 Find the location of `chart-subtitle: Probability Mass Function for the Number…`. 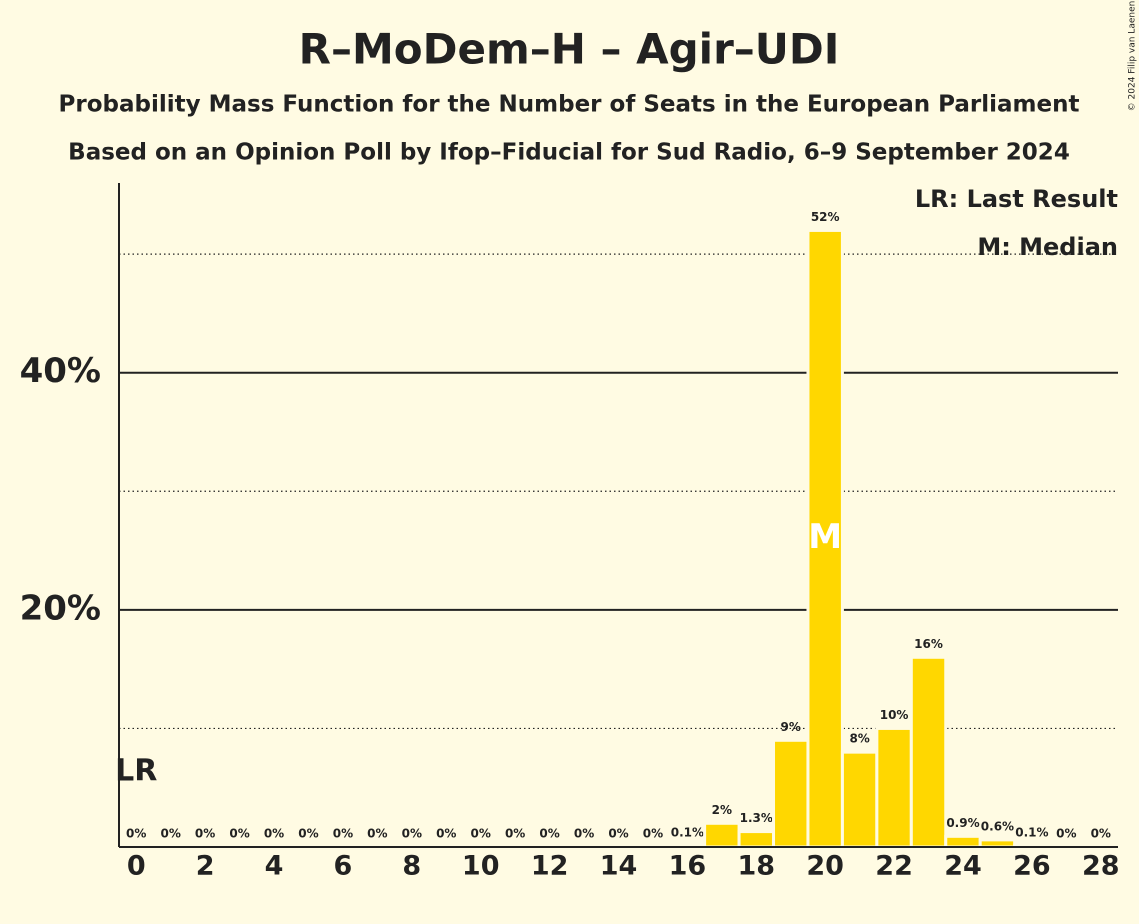

chart-subtitle: Probability Mass Function for the Number… is located at coordinates (569, 105).